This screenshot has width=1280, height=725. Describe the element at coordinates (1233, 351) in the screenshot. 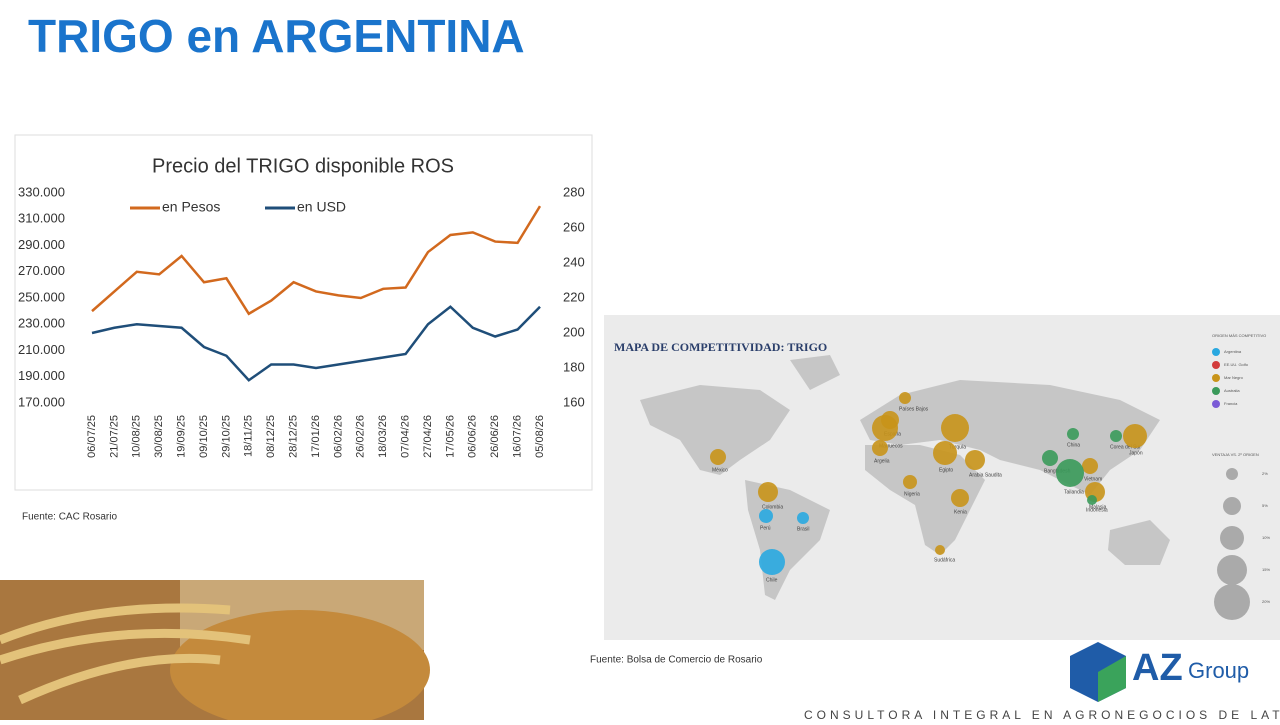

I see `map-legend-label: Argentina` at that location.